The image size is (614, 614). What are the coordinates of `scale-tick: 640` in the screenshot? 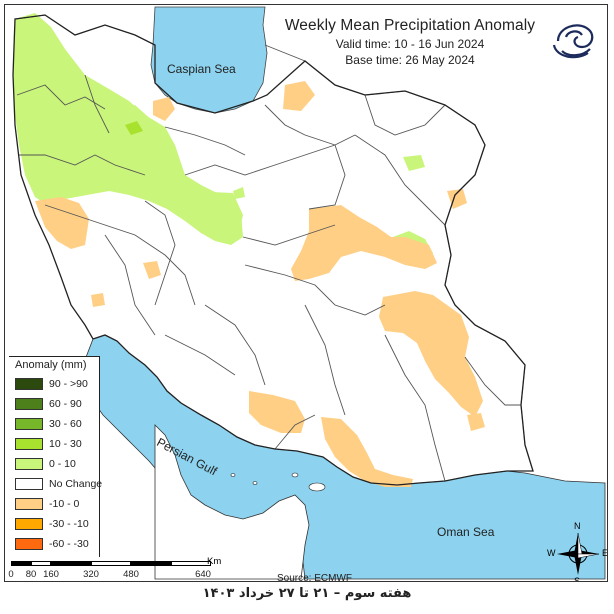 It's located at (203, 574).